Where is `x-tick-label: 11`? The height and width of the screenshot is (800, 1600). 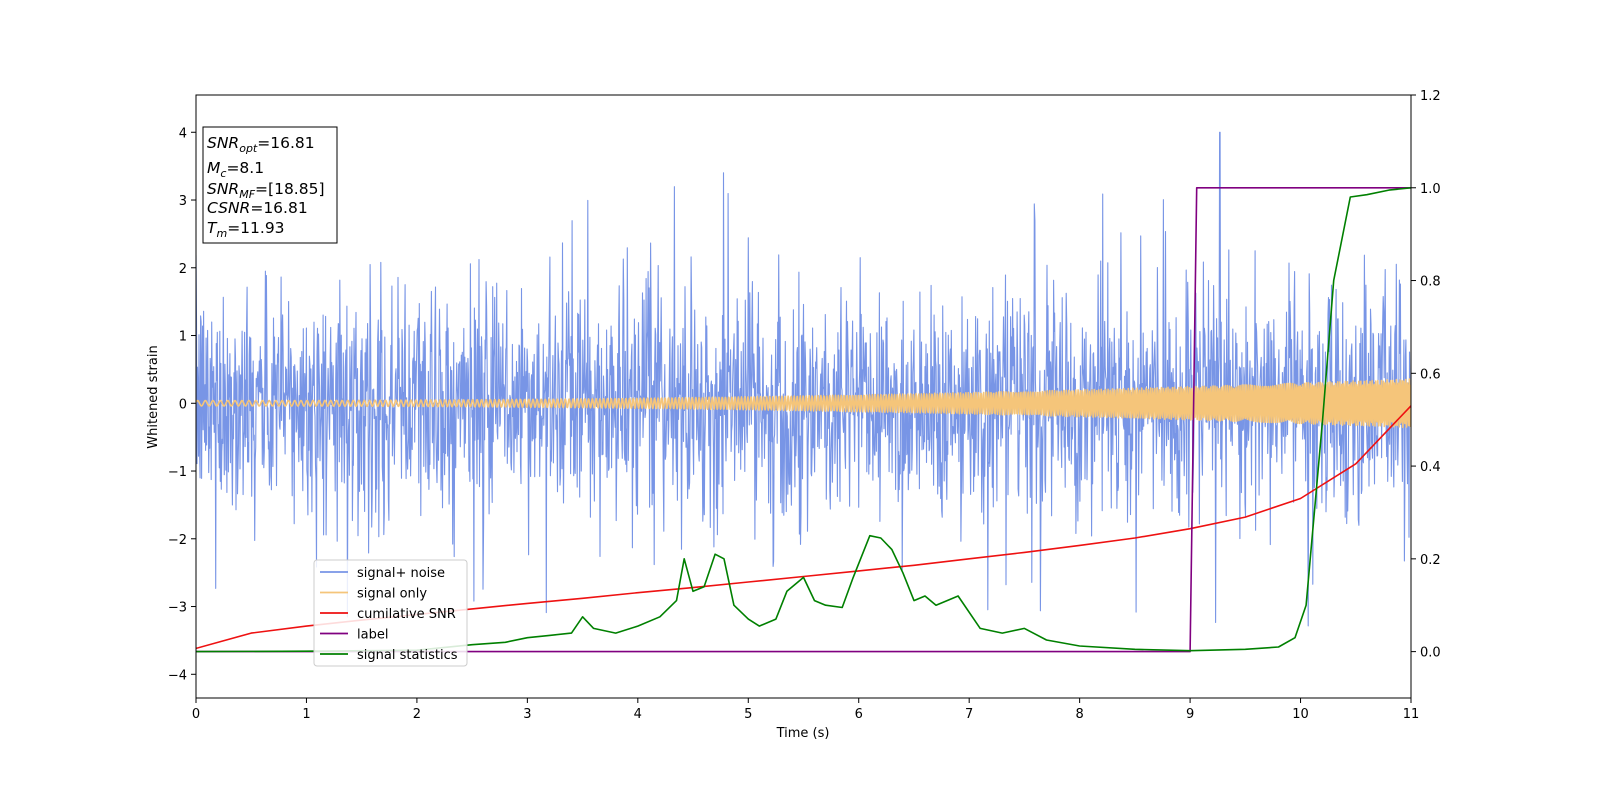 x-tick-label: 11 is located at coordinates (1411, 714).